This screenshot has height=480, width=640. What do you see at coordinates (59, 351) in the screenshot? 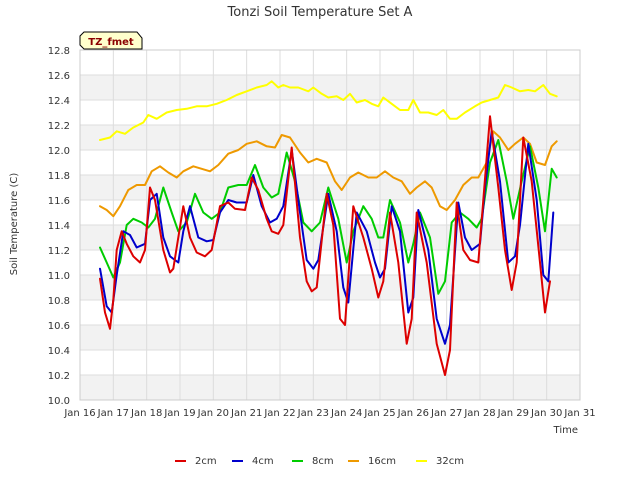
I see `y-tick-label: 10.4` at bounding box center [59, 351].